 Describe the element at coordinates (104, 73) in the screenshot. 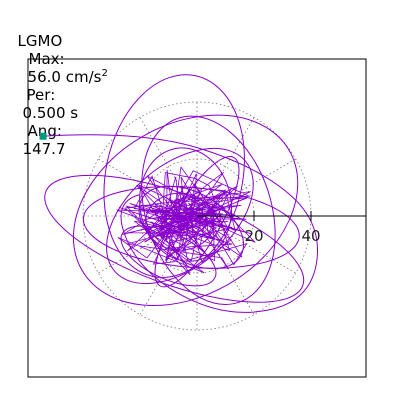

I see `max-exponent: 2` at that location.